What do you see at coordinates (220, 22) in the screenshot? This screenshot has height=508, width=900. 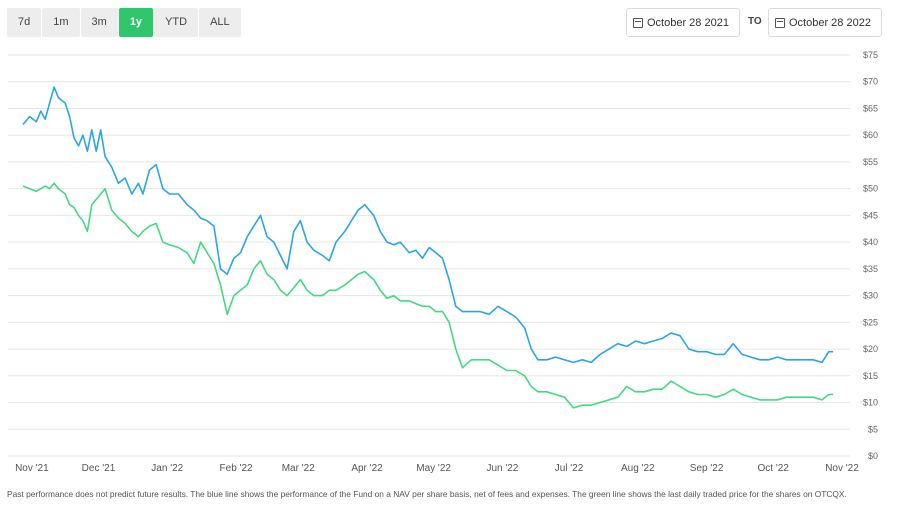 I see `range-button-all: ALL` at bounding box center [220, 22].